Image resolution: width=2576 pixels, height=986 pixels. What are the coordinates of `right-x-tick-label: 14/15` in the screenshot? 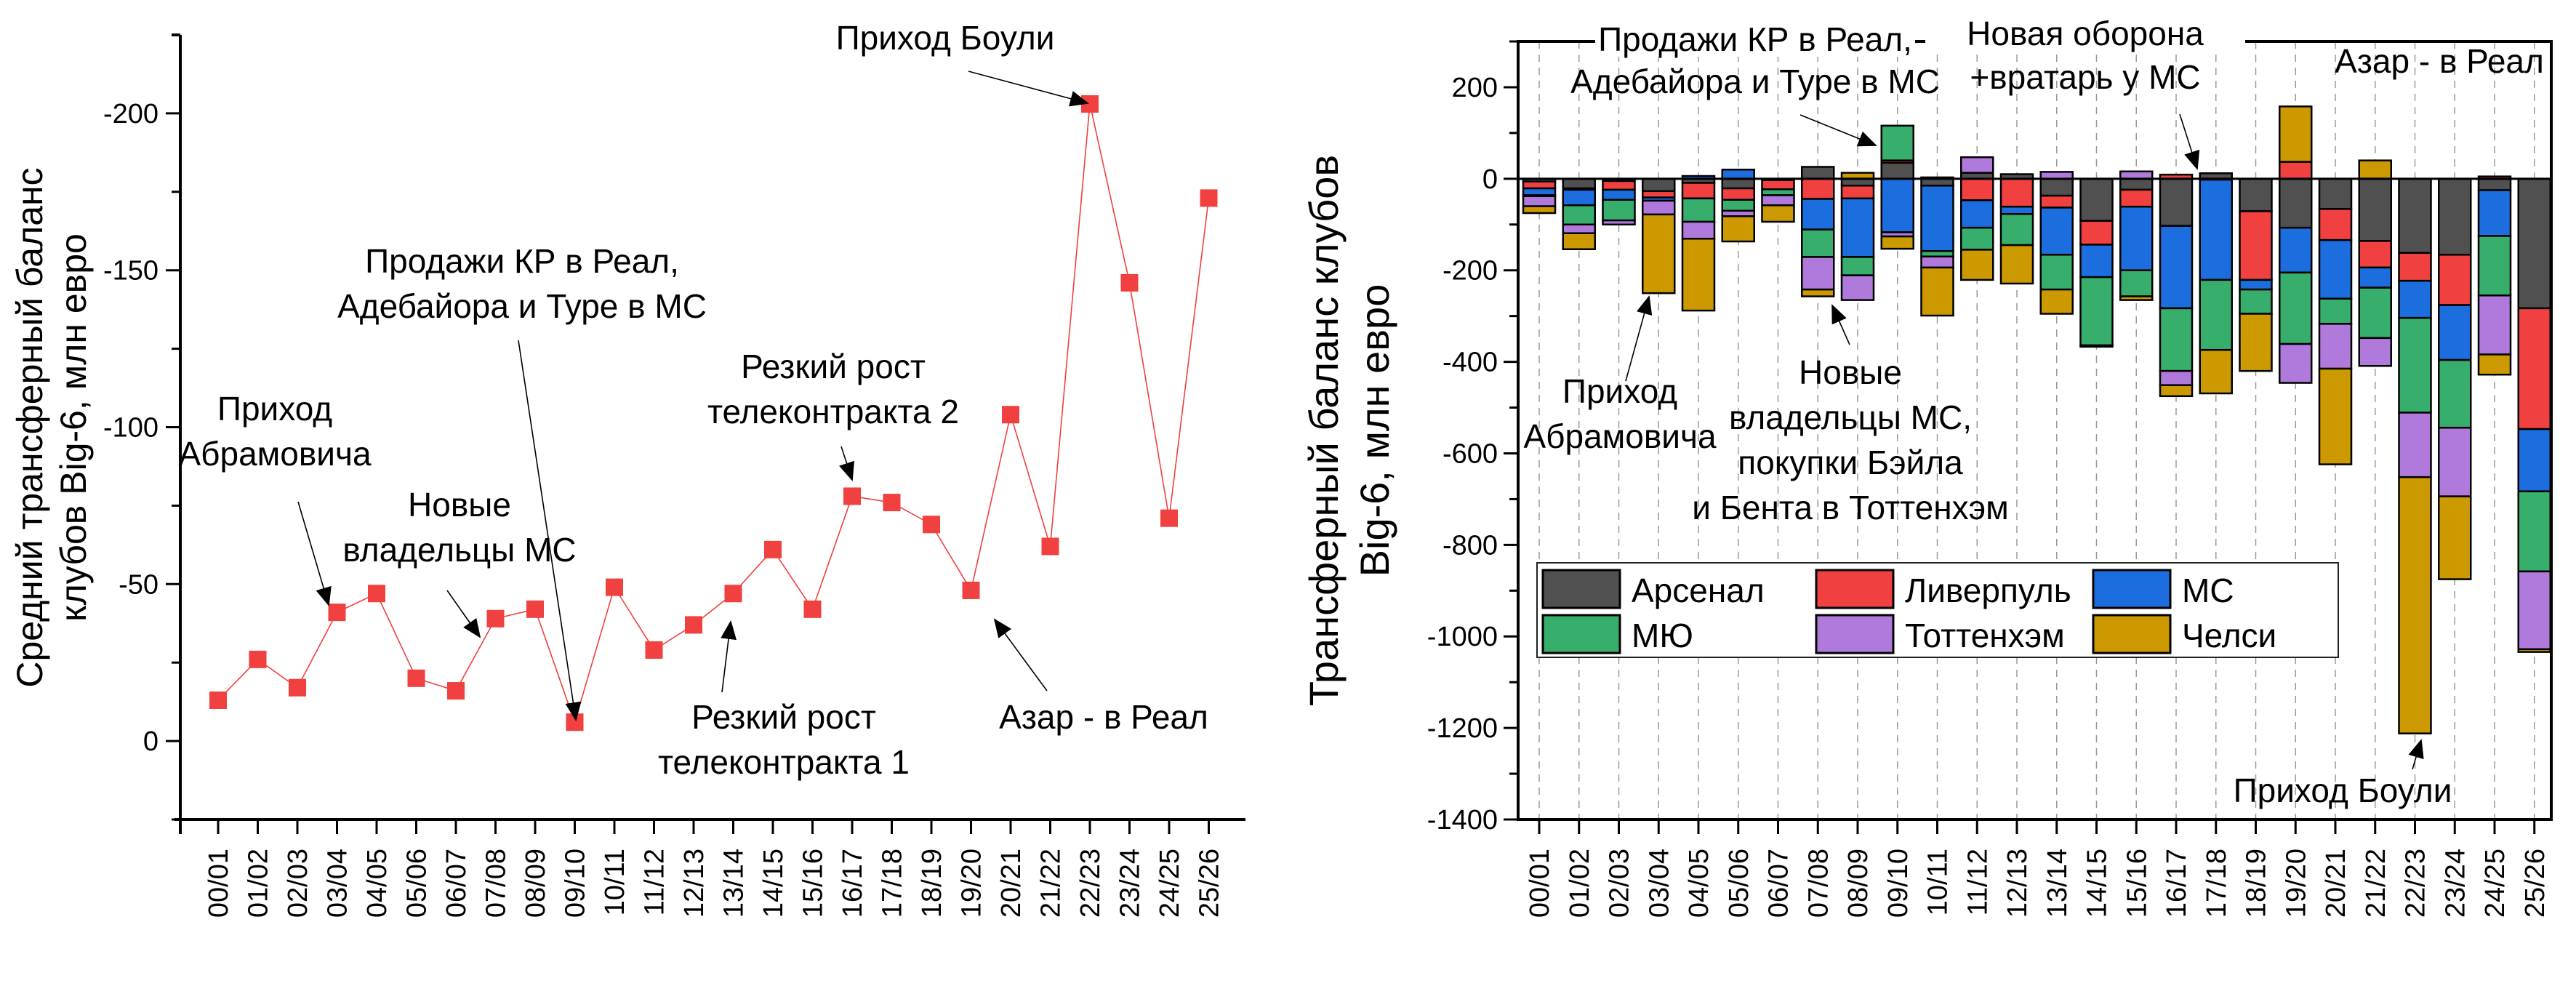 It's located at (2097, 883).